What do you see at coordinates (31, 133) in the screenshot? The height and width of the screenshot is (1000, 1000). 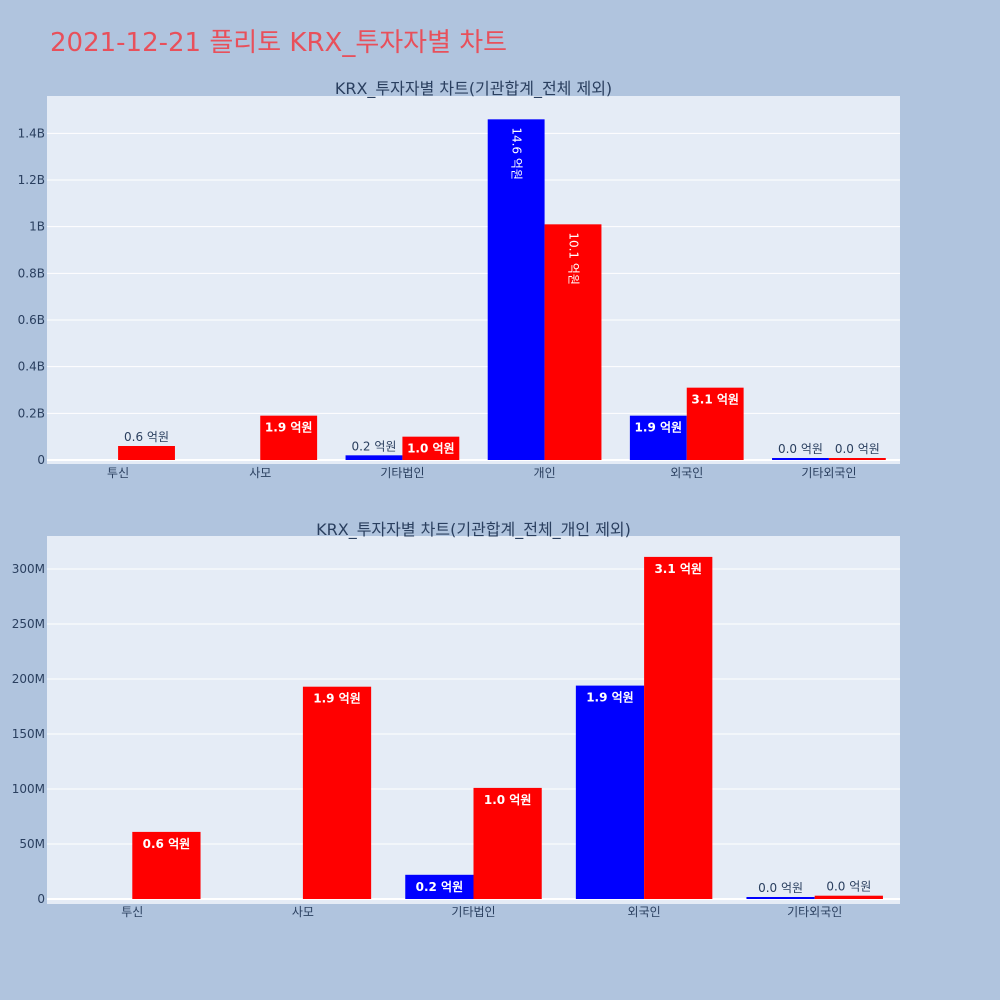 I see `y-tick-label: 1.4B` at bounding box center [31, 133].